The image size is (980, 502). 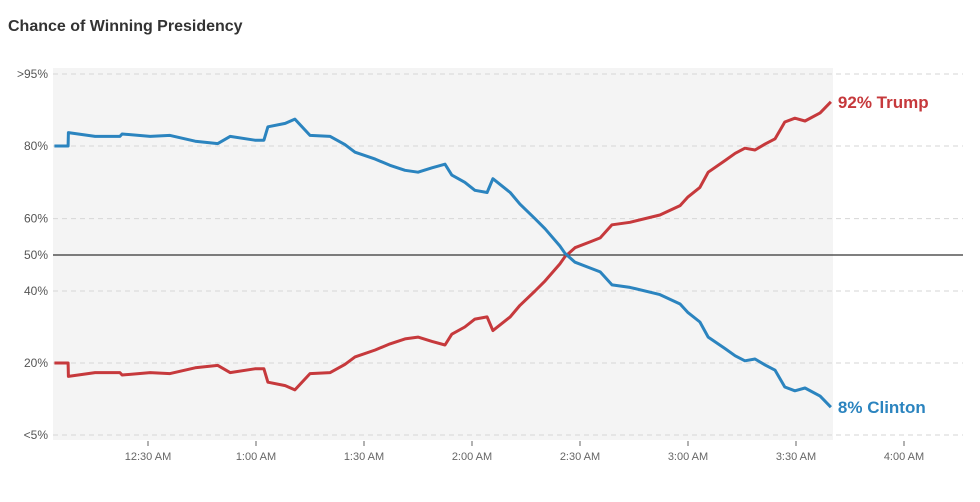 I want to click on y-tick-label: 20%, so click(x=36, y=363).